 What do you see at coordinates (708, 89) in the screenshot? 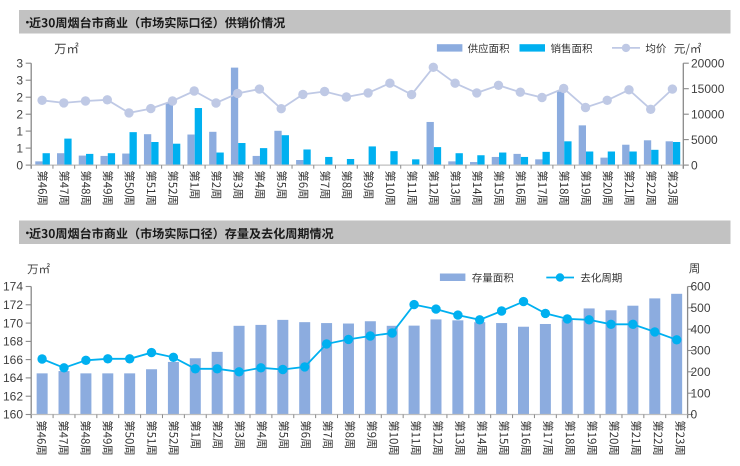
I see `svg-text: 15000` at bounding box center [708, 89].